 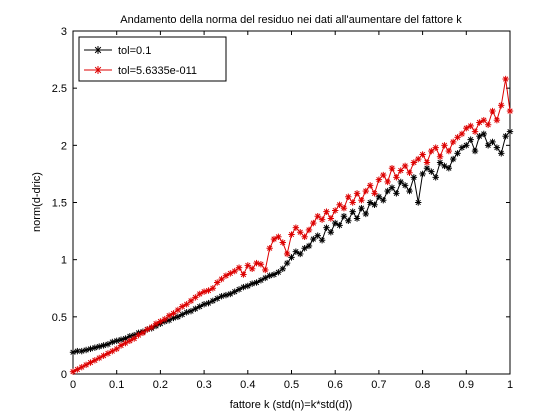 What do you see at coordinates (116, 385) in the screenshot?
I see `x-tick-label: 0.1` at bounding box center [116, 385].